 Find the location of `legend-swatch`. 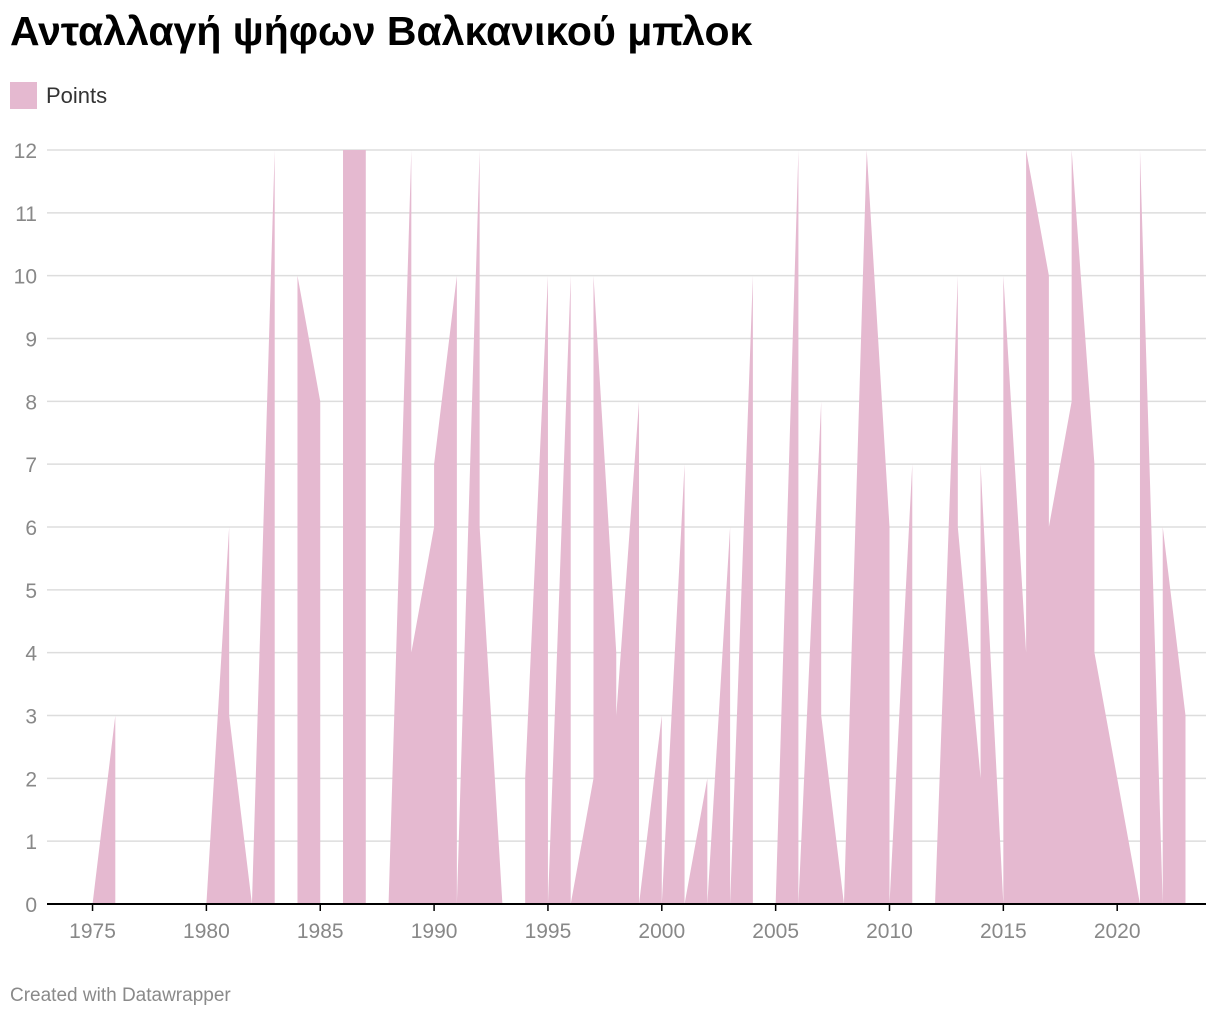

legend-swatch is located at coordinates (23, 95).